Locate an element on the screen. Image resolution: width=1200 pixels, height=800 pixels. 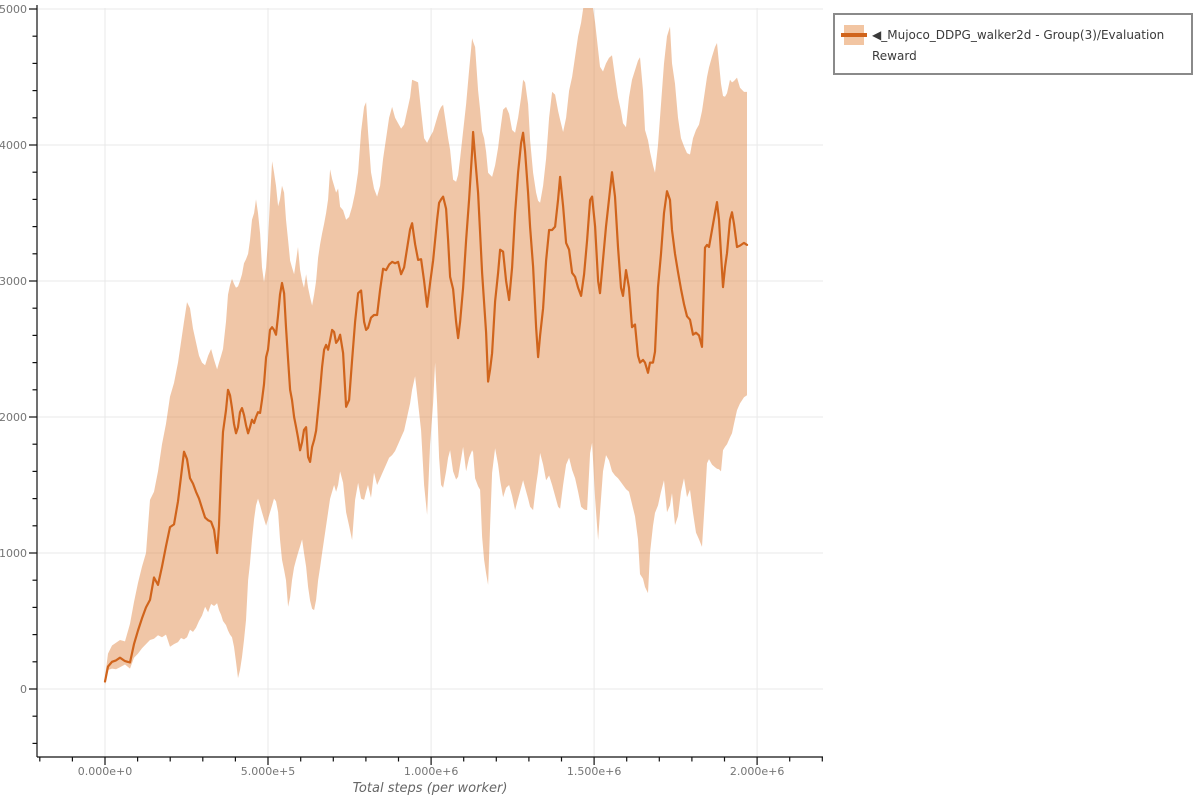
svg-text: 1.000e+6 is located at coordinates (431, 771).